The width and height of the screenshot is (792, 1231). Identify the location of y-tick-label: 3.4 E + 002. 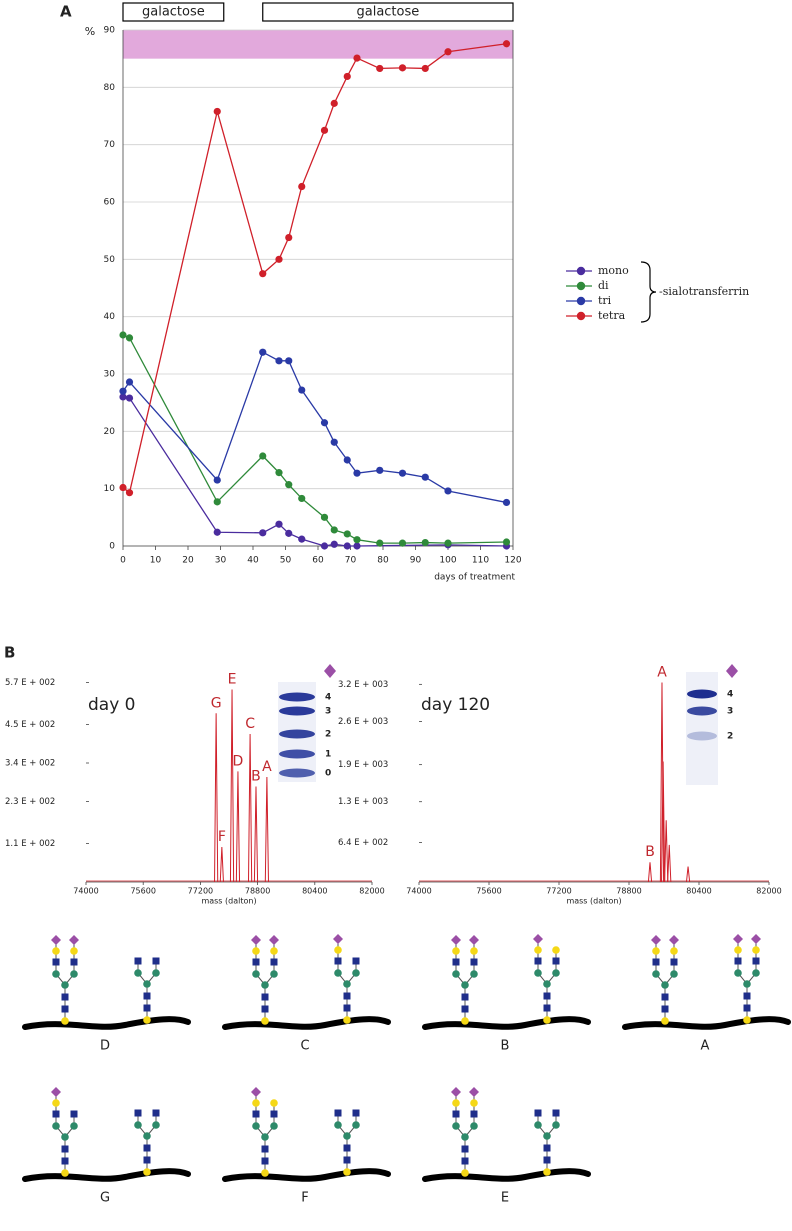
(30, 764).